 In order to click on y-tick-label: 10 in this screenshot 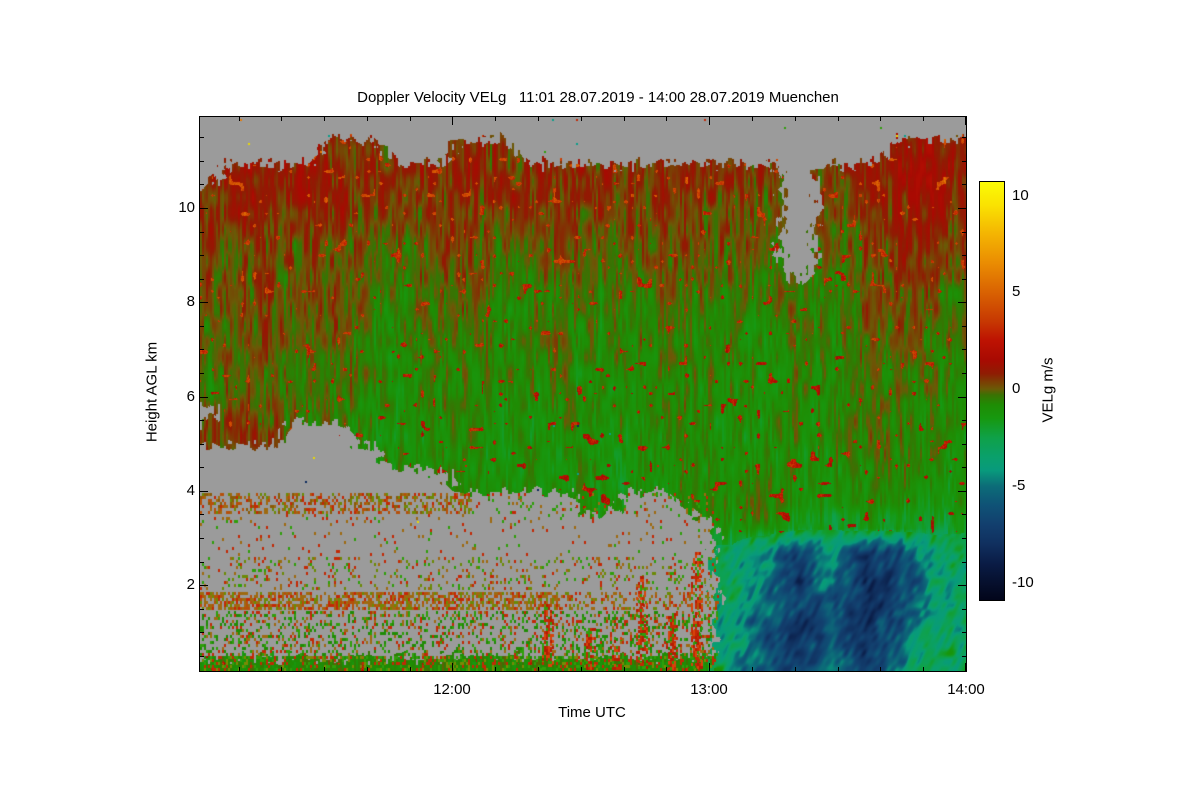, I will do `click(186, 207)`.